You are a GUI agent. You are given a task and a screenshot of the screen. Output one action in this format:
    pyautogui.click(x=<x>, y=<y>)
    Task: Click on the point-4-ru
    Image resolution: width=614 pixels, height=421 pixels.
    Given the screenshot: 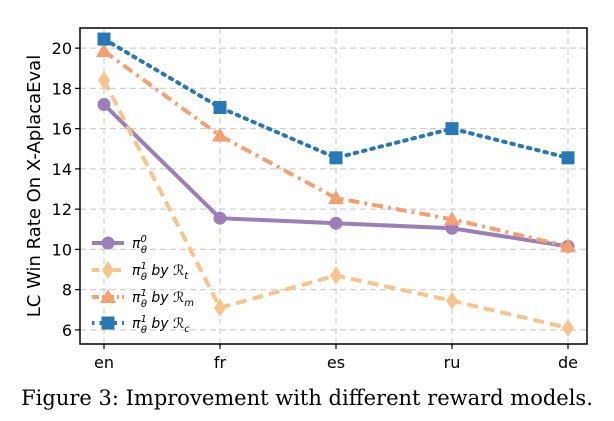 What is the action you would take?
    pyautogui.click(x=452, y=129)
    